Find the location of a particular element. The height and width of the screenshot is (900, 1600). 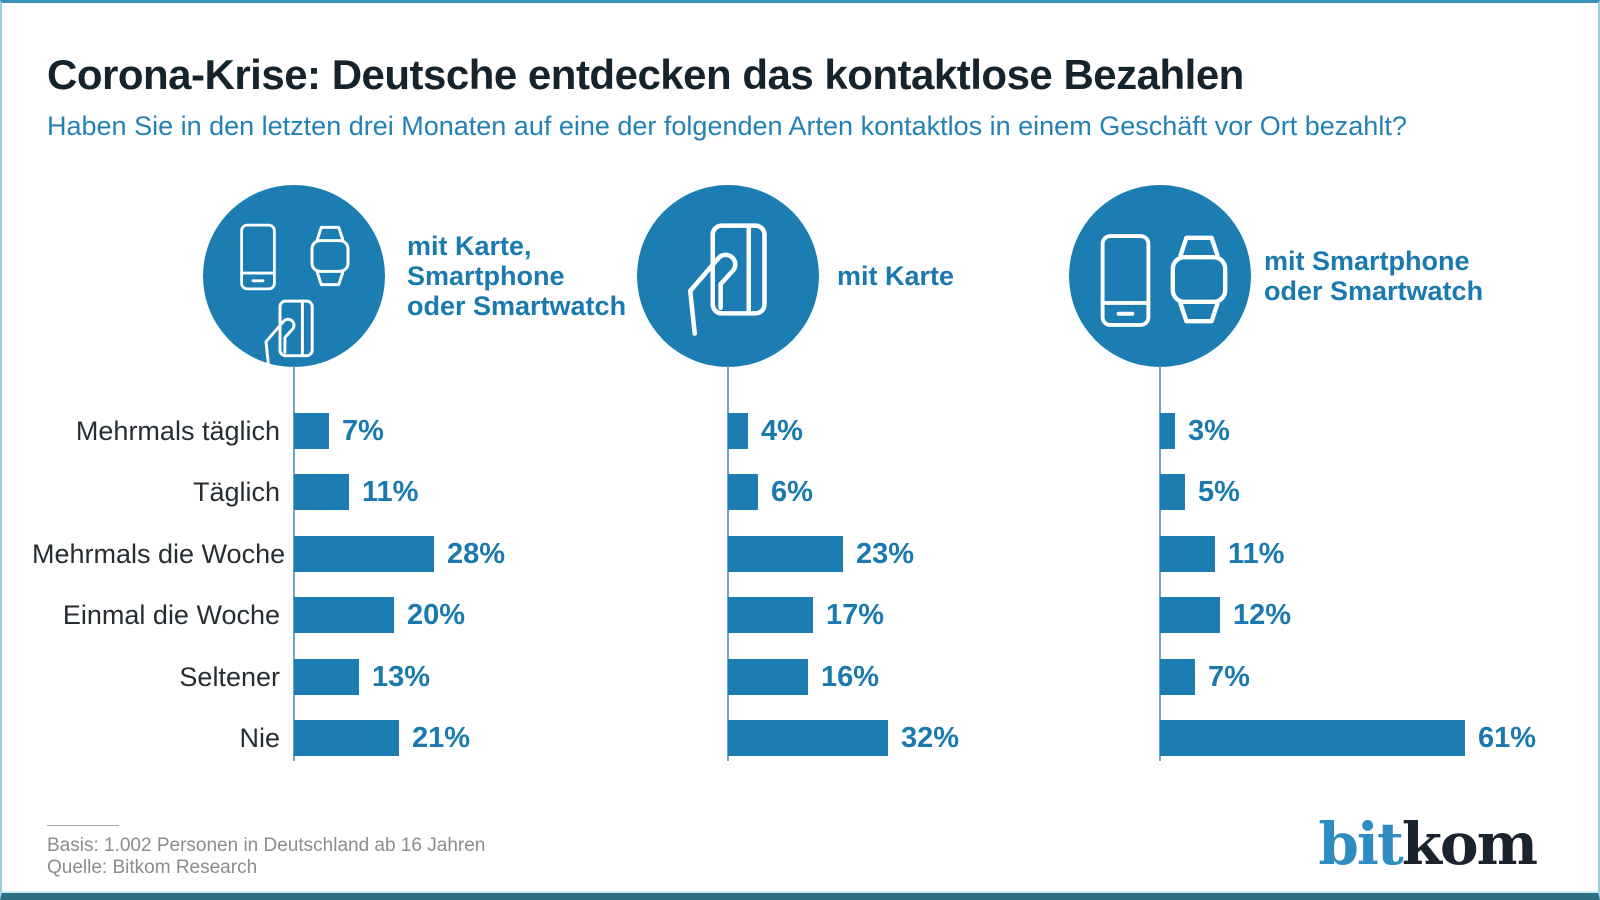

panel-2-label: mit Karte is located at coordinates (896, 276).